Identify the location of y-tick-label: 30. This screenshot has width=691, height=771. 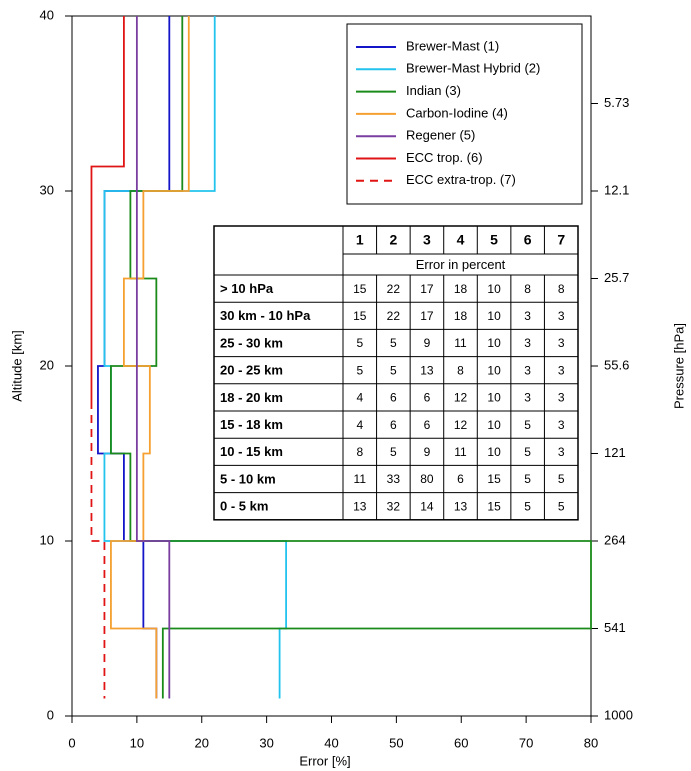
(47, 189).